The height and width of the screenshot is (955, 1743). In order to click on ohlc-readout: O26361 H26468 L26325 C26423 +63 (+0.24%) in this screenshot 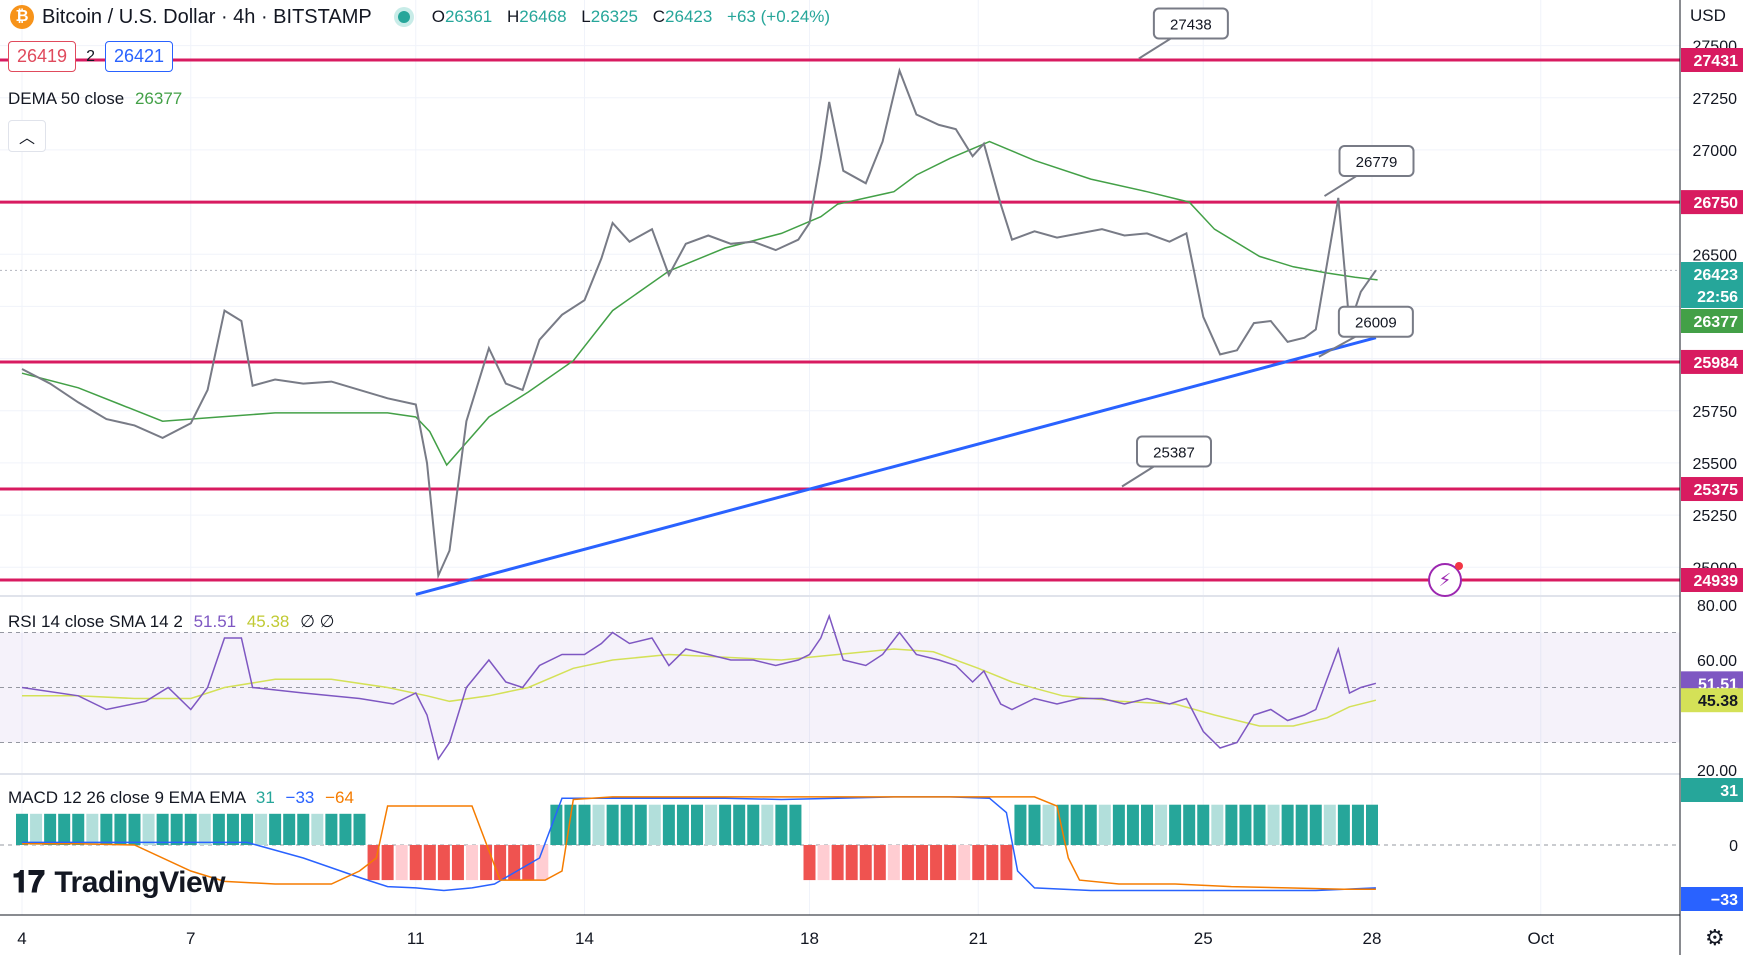, I will do `click(636, 17)`.